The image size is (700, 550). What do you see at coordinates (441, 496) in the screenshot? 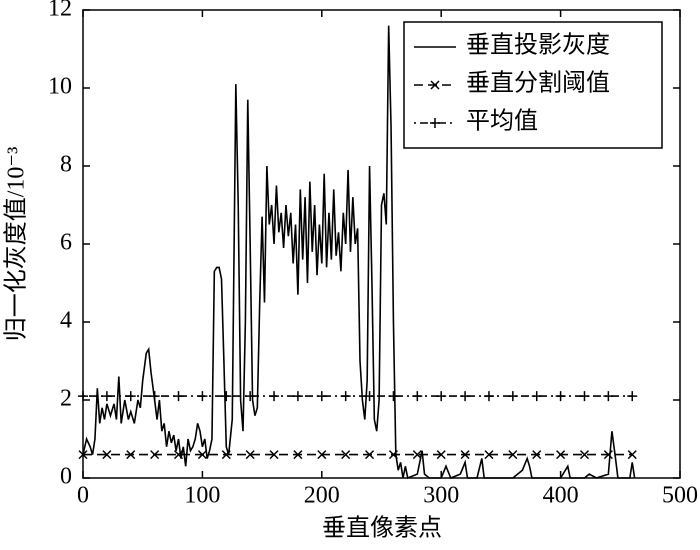
I see `x-tick-label: 300` at bounding box center [441, 496].